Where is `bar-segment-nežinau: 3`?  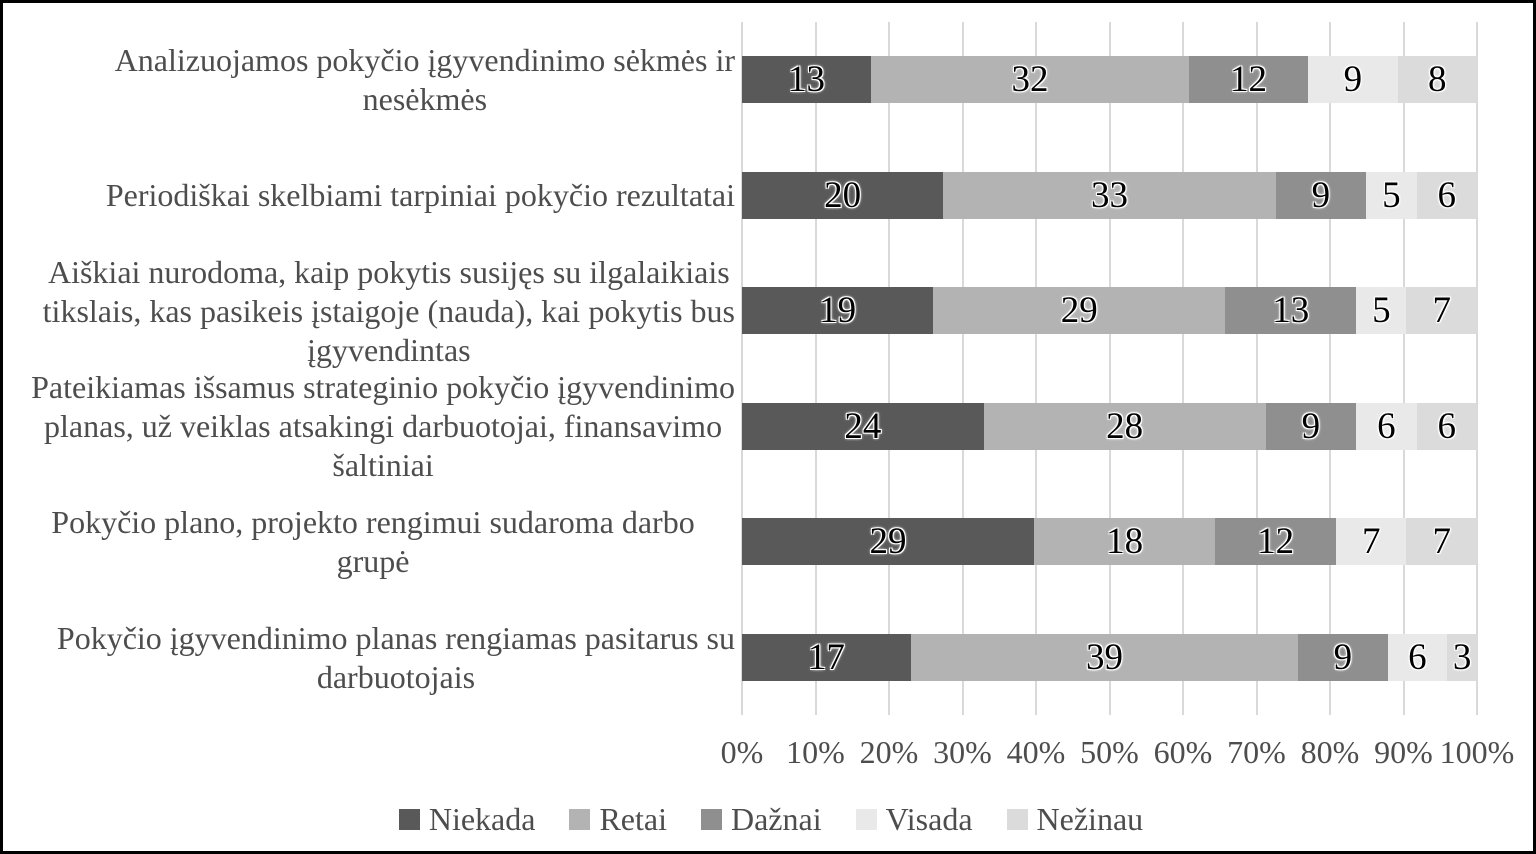
bar-segment-nežinau: 3 is located at coordinates (1462, 657).